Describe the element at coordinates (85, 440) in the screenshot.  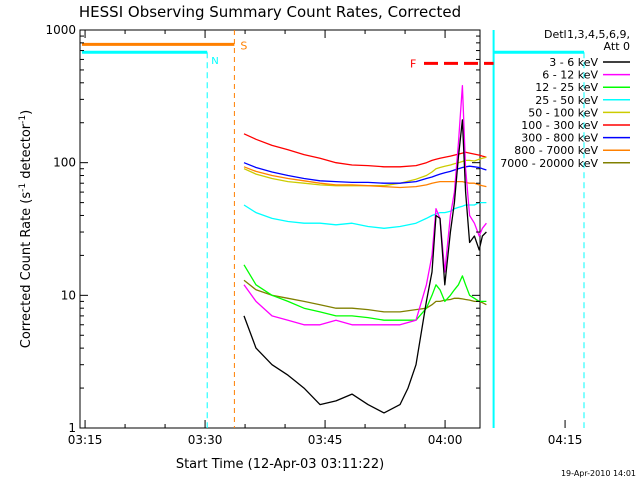
I see `x-tick-label: 03:15` at that location.